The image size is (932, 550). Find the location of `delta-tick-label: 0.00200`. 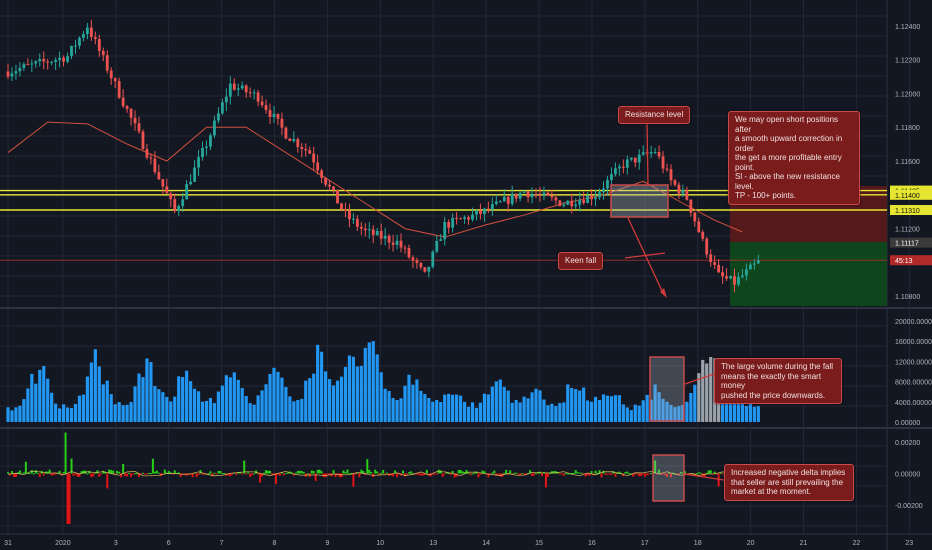

delta-tick-label: 0.00200 is located at coordinates (907, 443).